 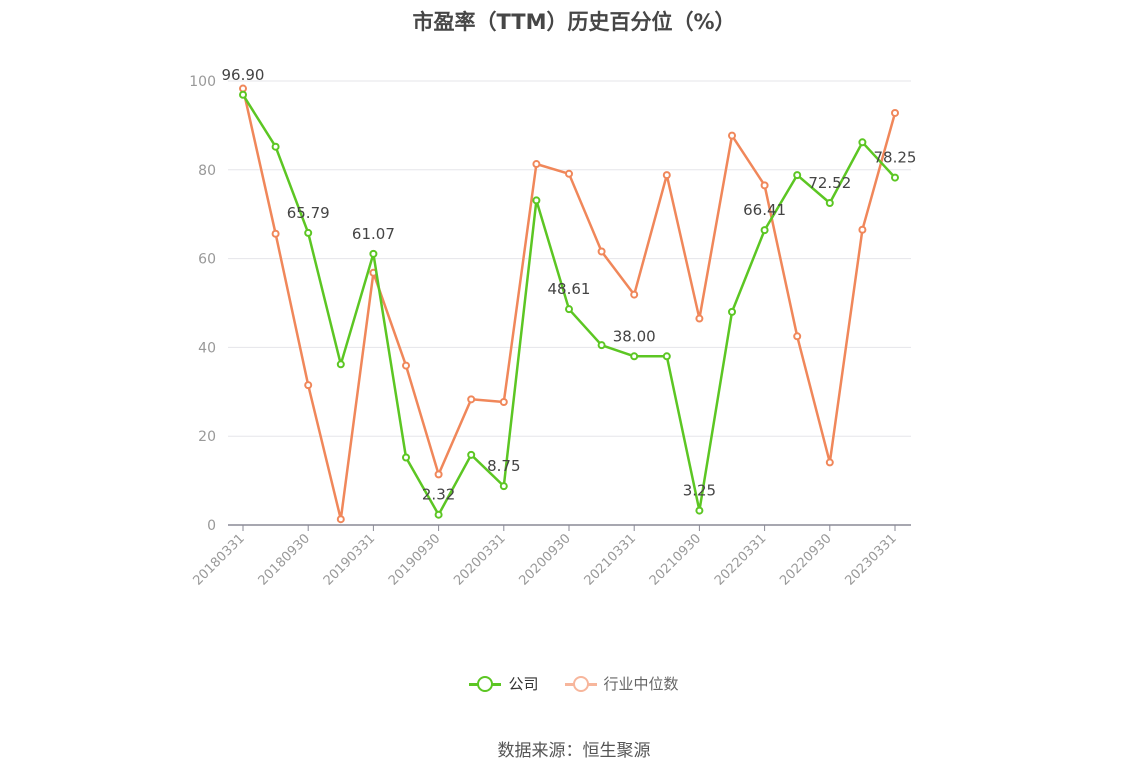 What do you see at coordinates (349, 559) in the screenshot?
I see `x-tick-label: 20190331` at bounding box center [349, 559].